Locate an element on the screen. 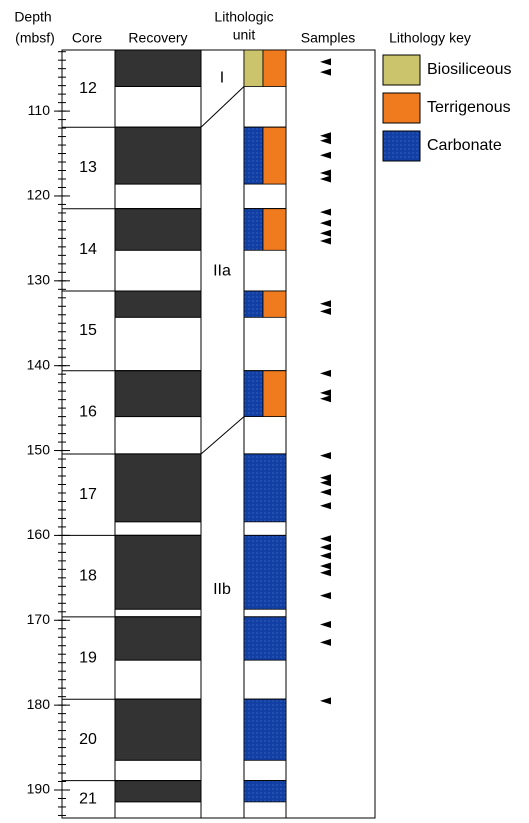 This screenshot has width=529, height=823. key-label: Terrigenous is located at coordinates (469, 107).